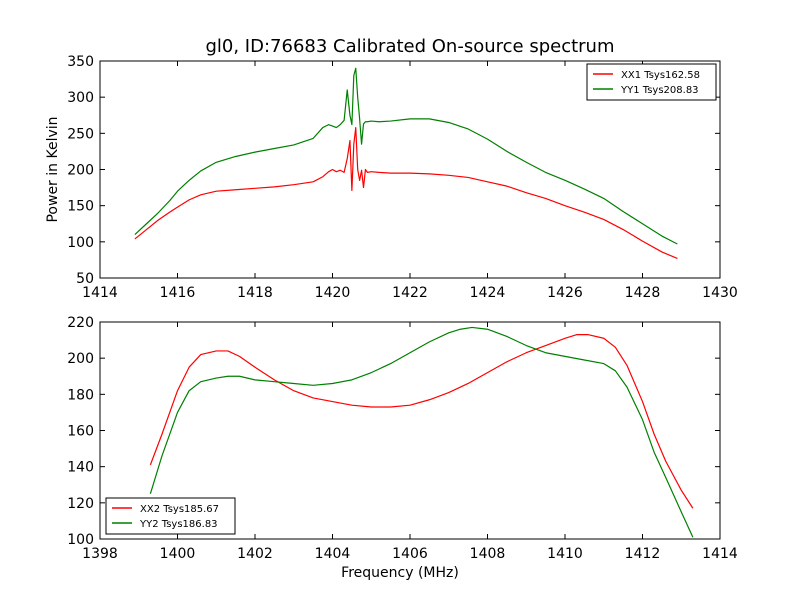 Image resolution: width=800 pixels, height=604 pixels. What do you see at coordinates (80, 359) in the screenshot?
I see `bottom-y-tick-label: 200` at bounding box center [80, 359].